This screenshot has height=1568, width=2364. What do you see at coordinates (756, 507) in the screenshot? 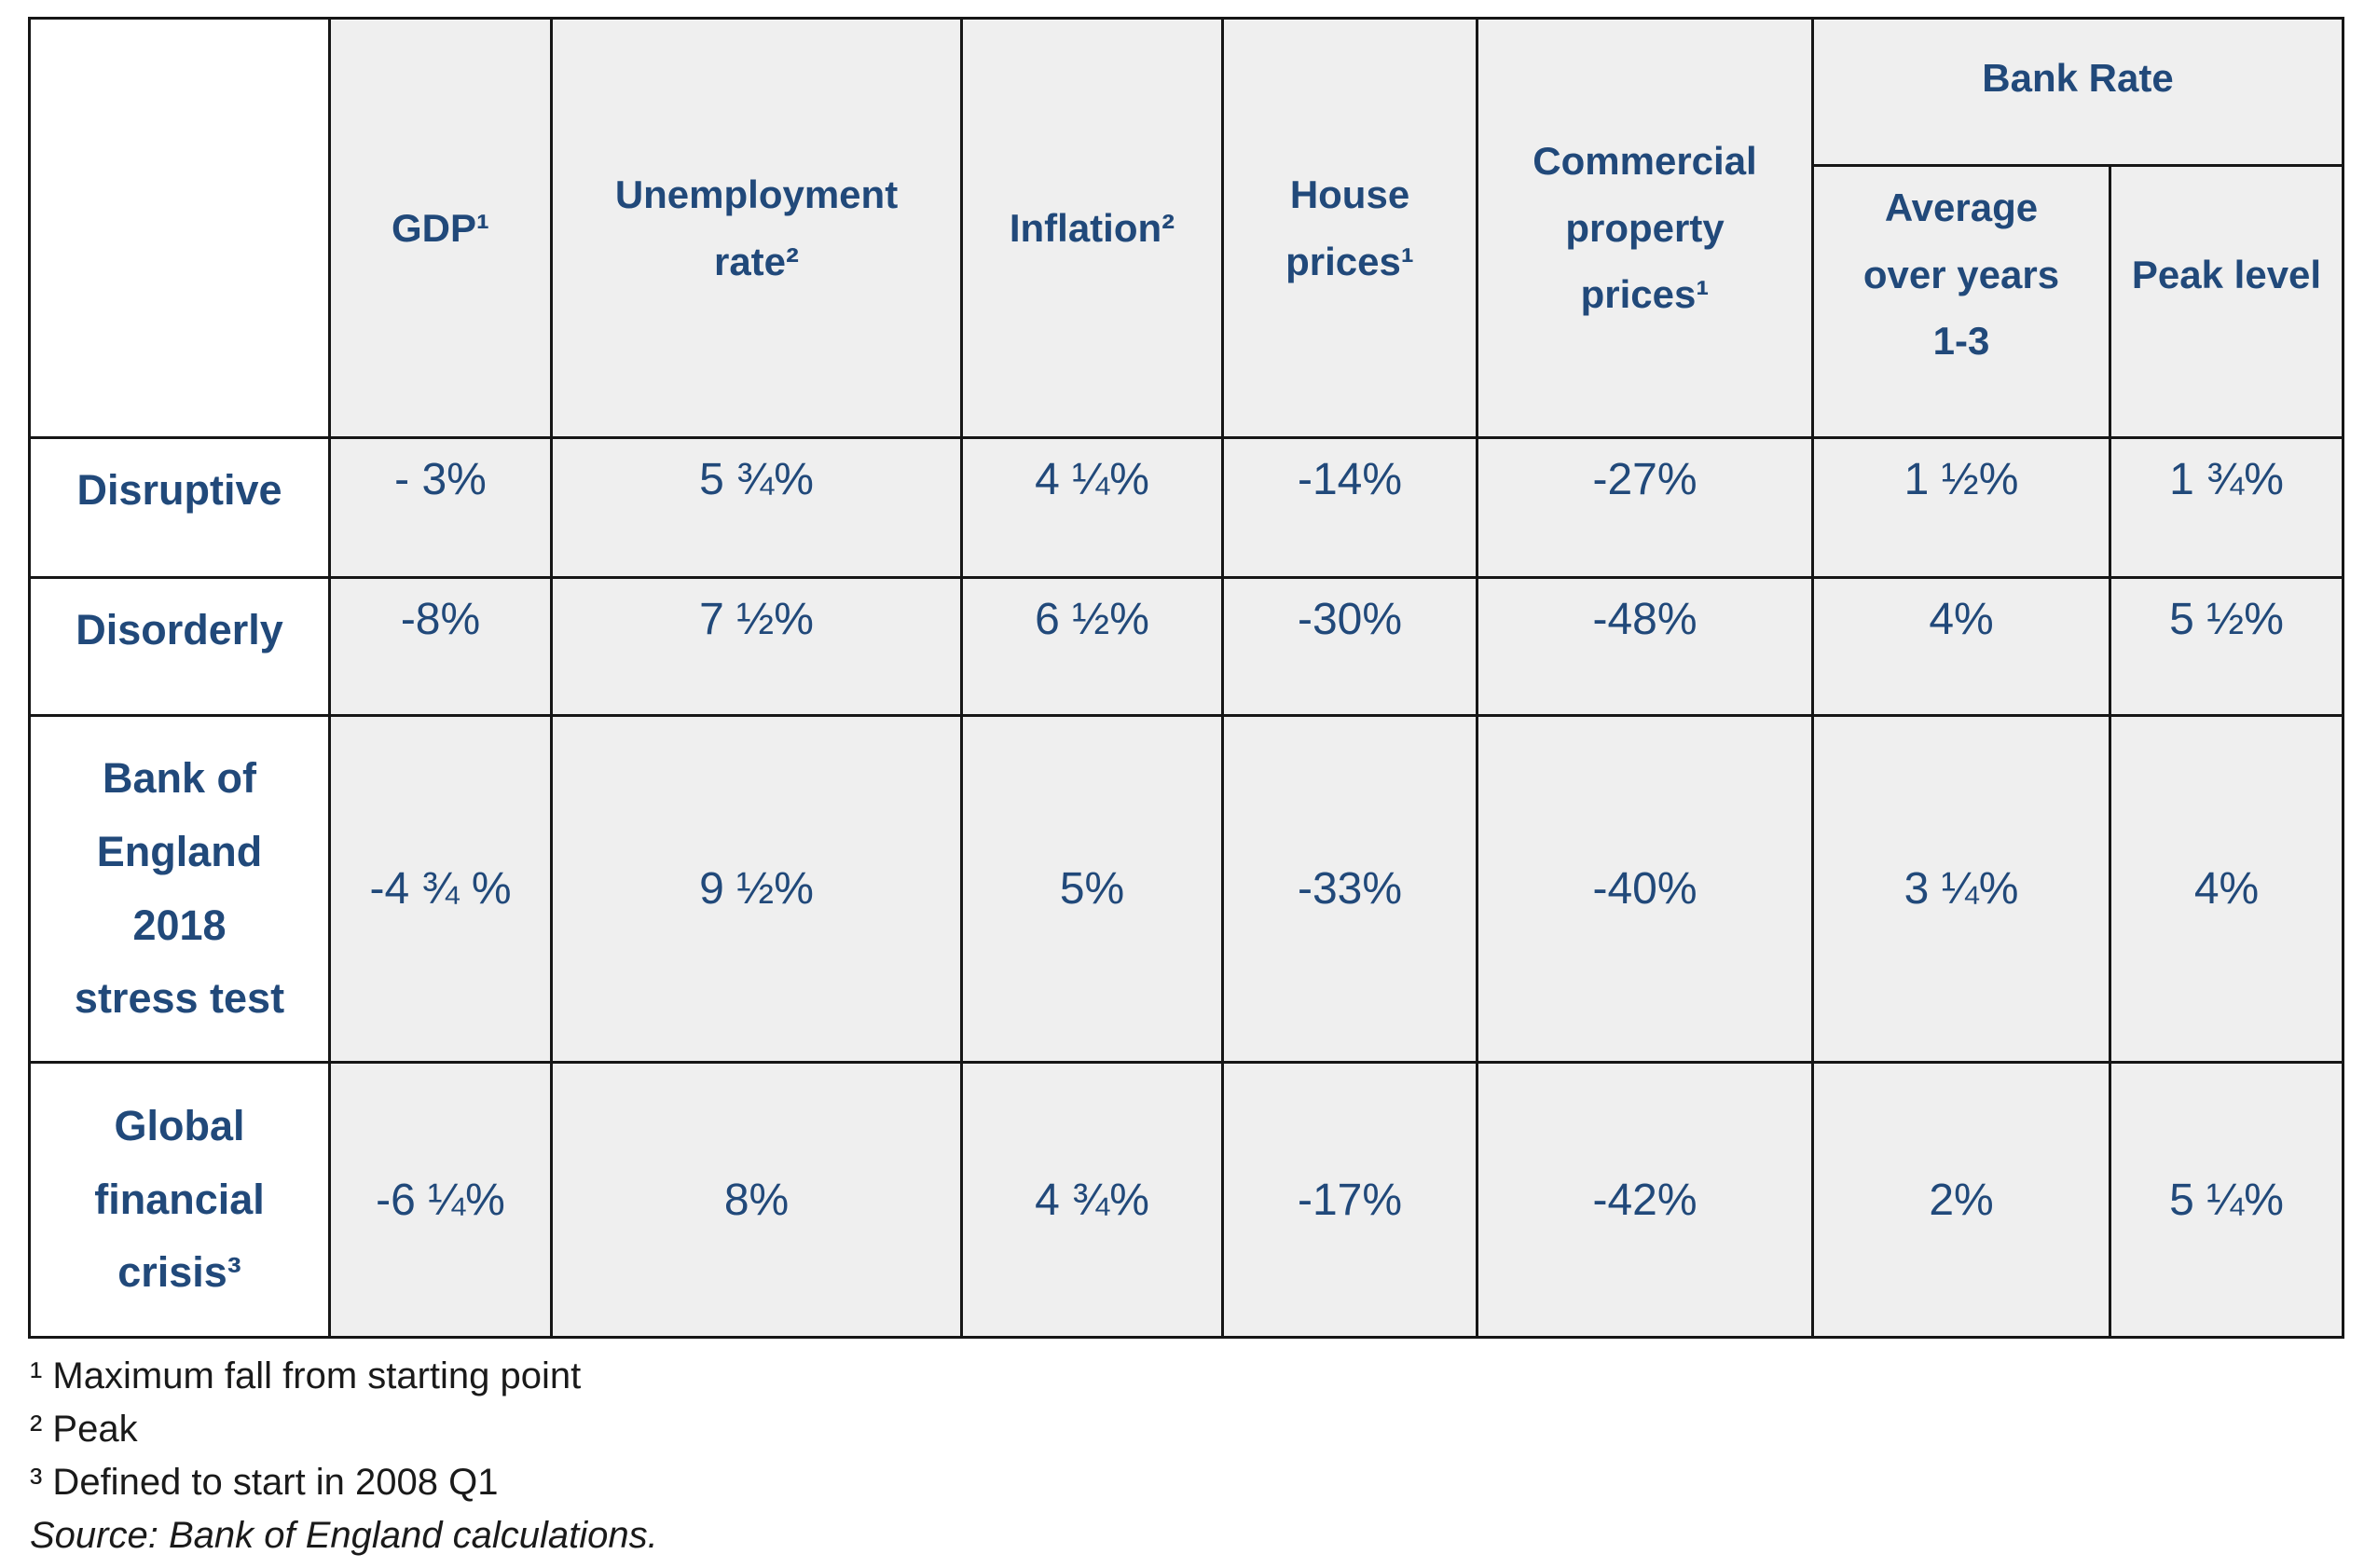
I see `data-cell: 5 ¾%` at bounding box center [756, 507].